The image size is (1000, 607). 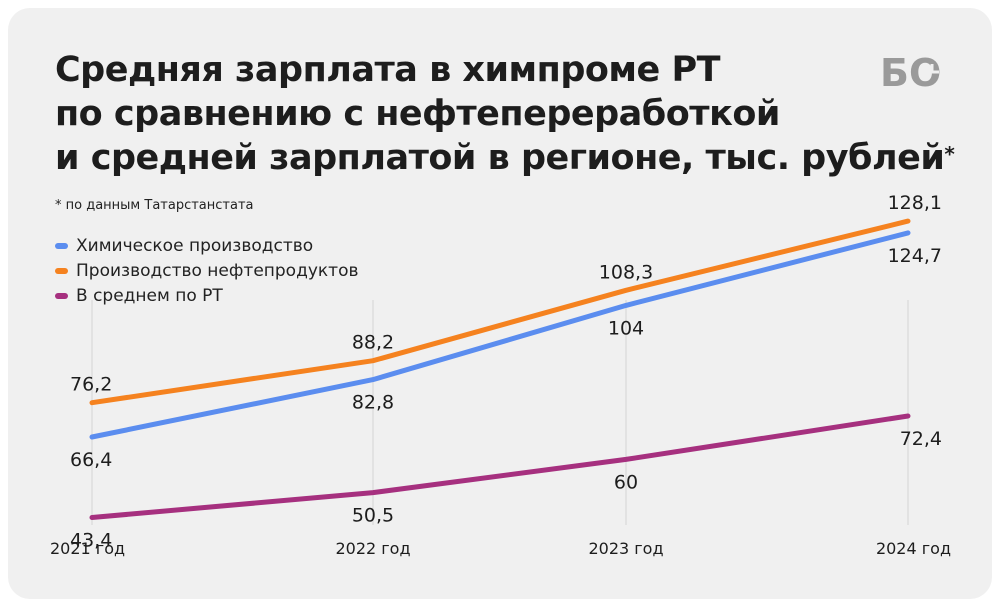 What do you see at coordinates (195, 245) in the screenshot?
I see `legend-label-chemical: Химическое производство` at bounding box center [195, 245].